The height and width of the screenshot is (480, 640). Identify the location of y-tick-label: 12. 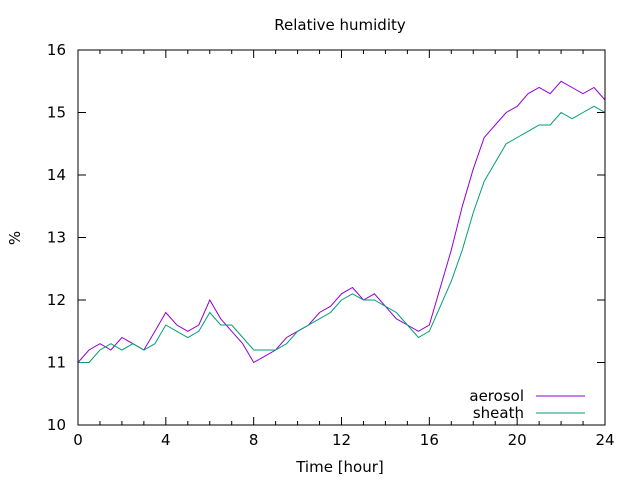
(56, 300).